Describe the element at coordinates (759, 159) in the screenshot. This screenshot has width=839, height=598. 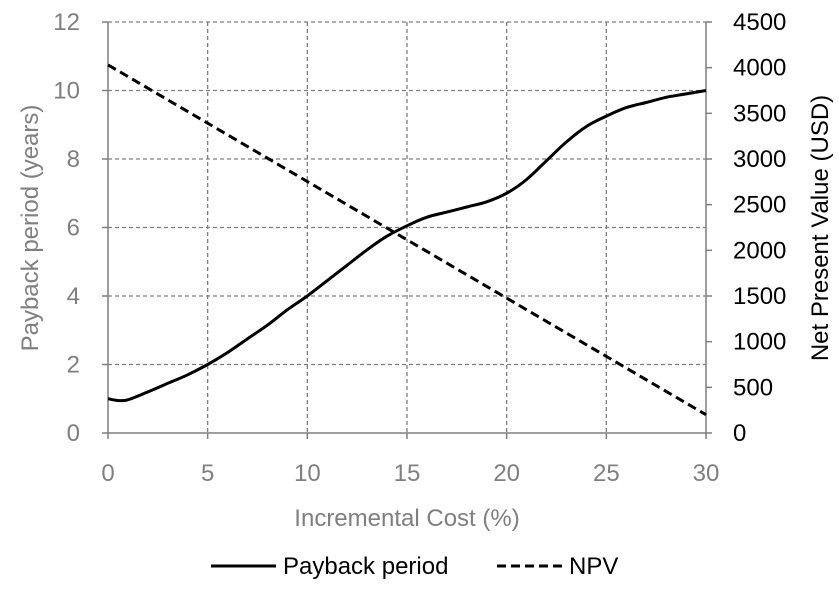
I see `y-tick-label-right: 3000` at that location.